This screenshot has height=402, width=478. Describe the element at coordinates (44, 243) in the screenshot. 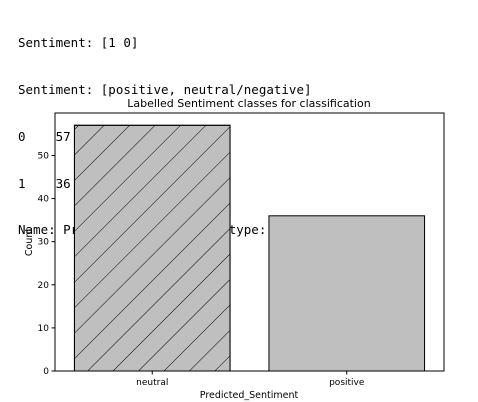

I see `y-tick-label: 30` at that location.